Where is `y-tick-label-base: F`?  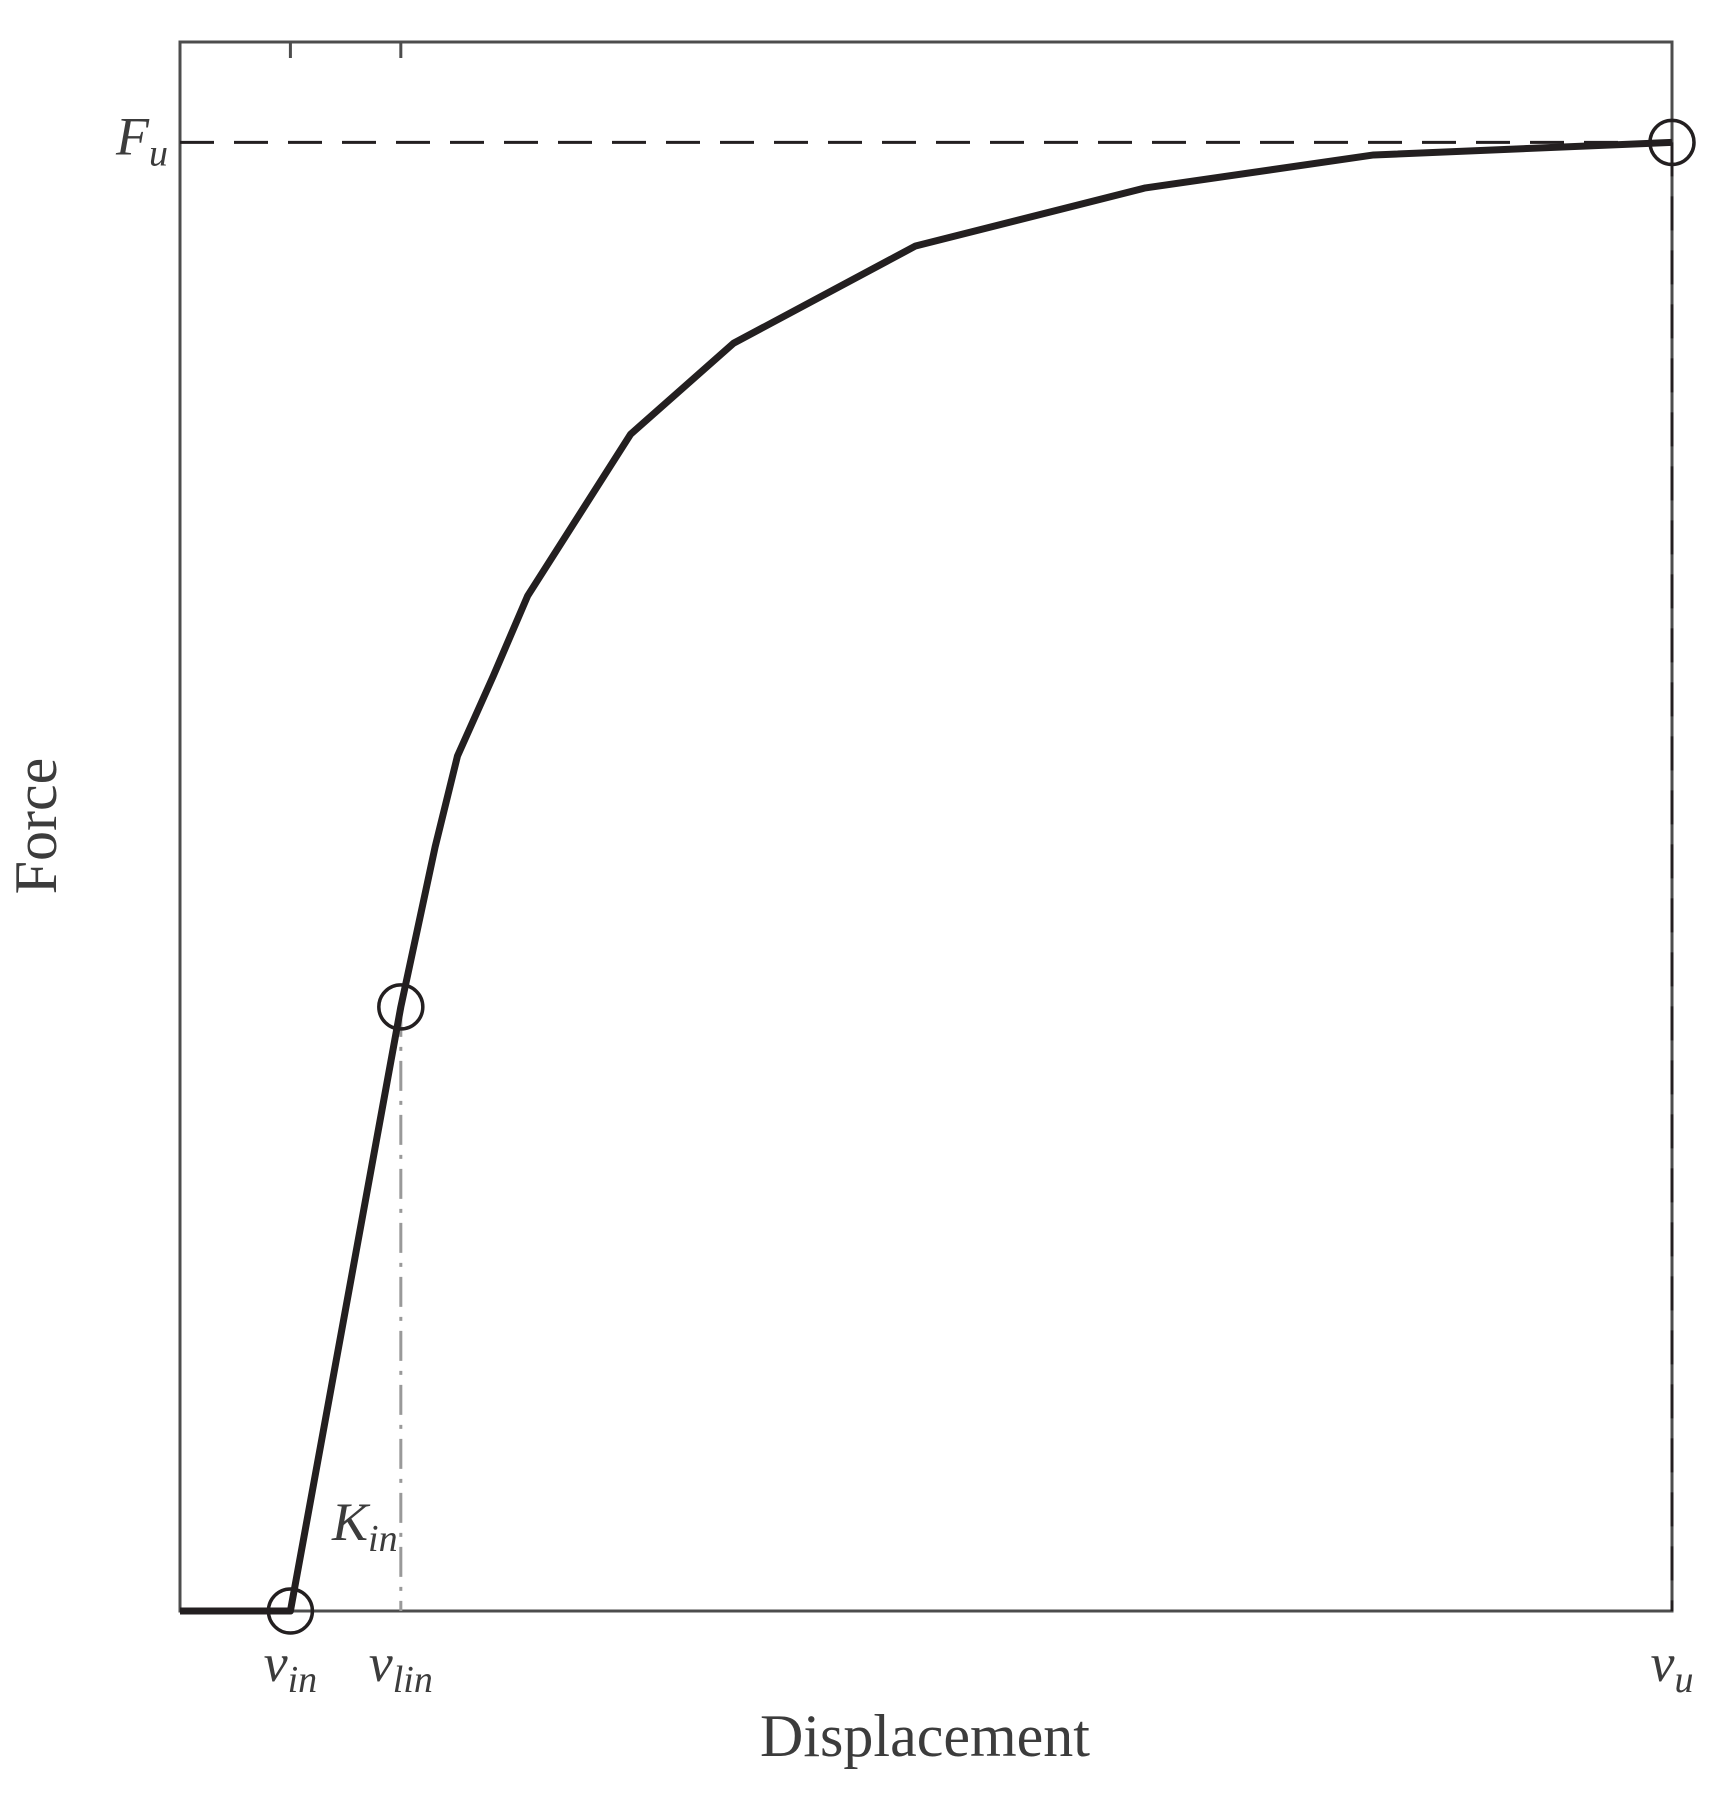 y-tick-label-base: F is located at coordinates (132, 137).